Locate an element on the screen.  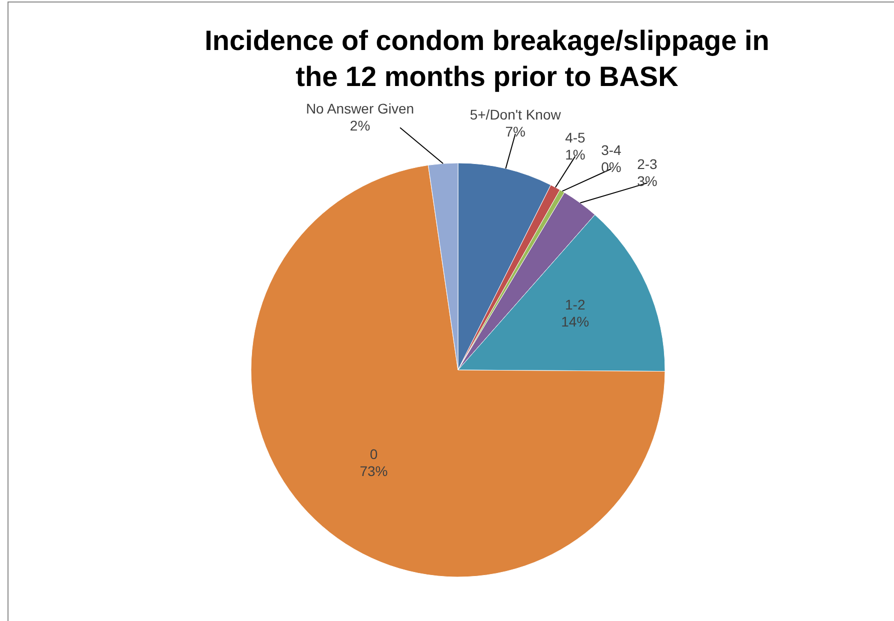
slice-label: 2-3 is located at coordinates (647, 164).